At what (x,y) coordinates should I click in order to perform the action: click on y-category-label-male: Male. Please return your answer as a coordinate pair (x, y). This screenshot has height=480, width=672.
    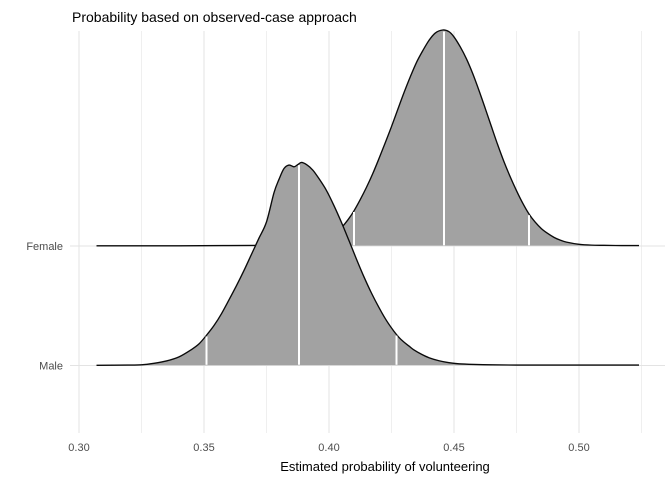
    Looking at the image, I should click on (51, 367).